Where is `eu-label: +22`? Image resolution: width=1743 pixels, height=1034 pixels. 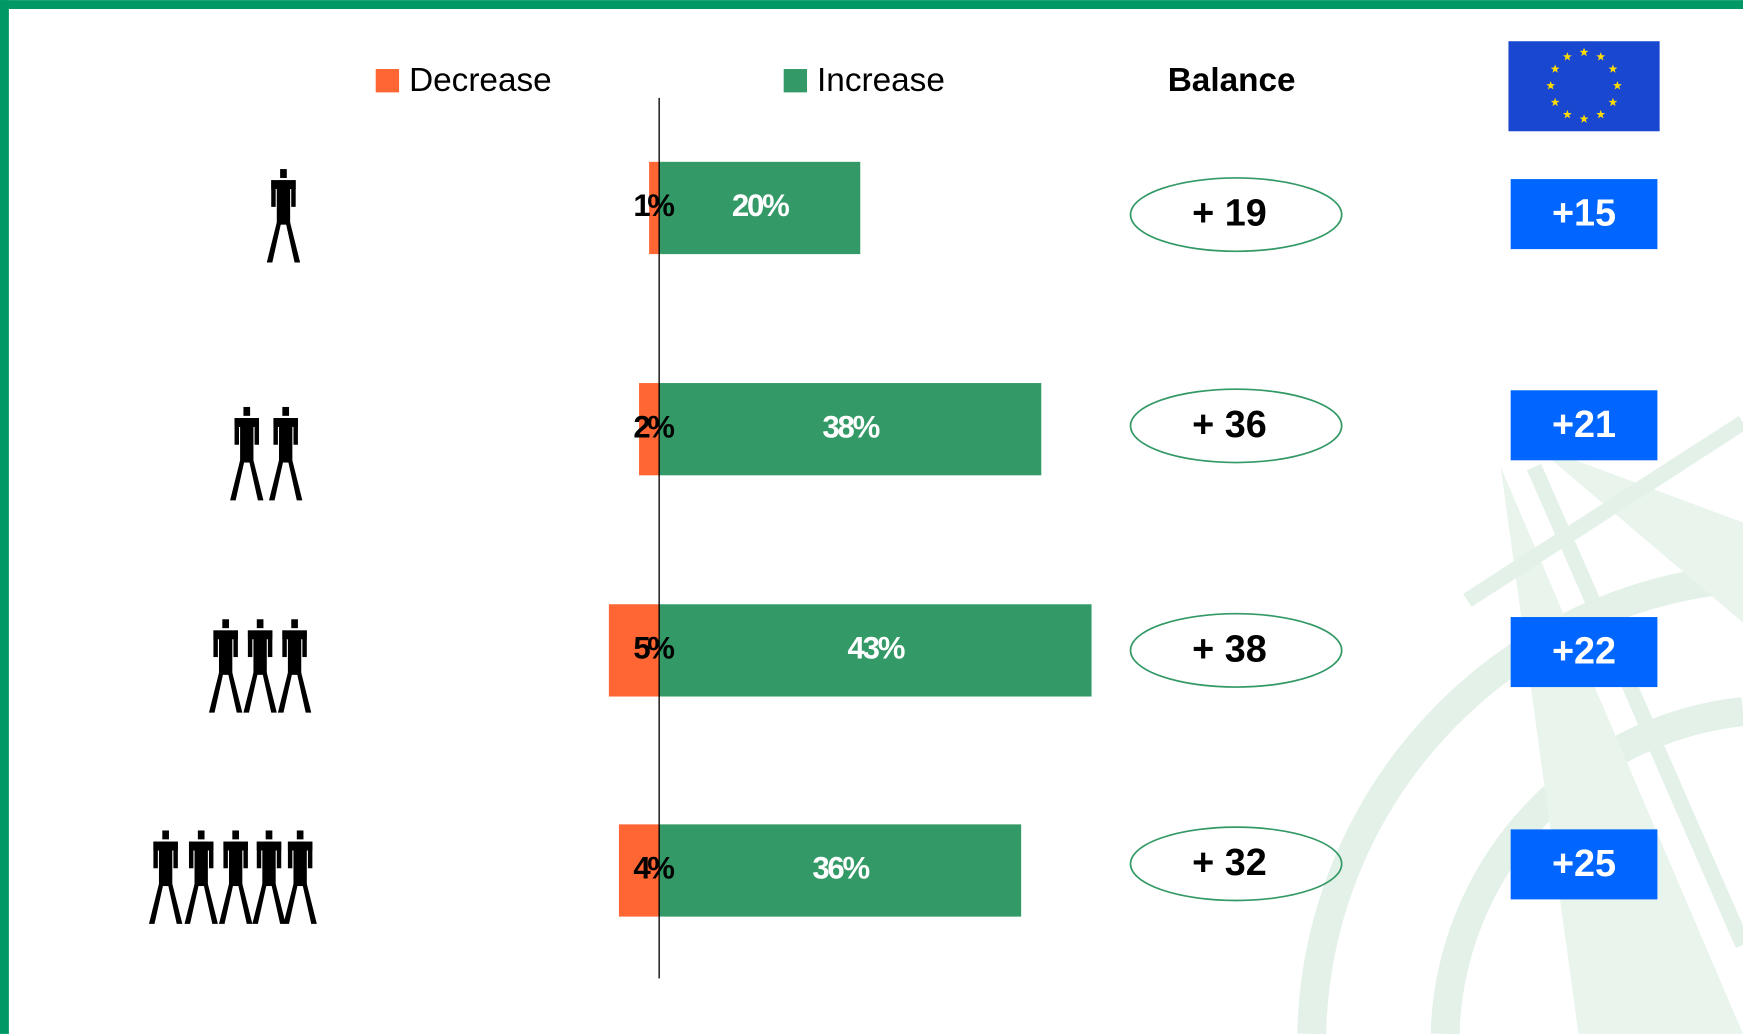 eu-label: +22 is located at coordinates (1584, 652).